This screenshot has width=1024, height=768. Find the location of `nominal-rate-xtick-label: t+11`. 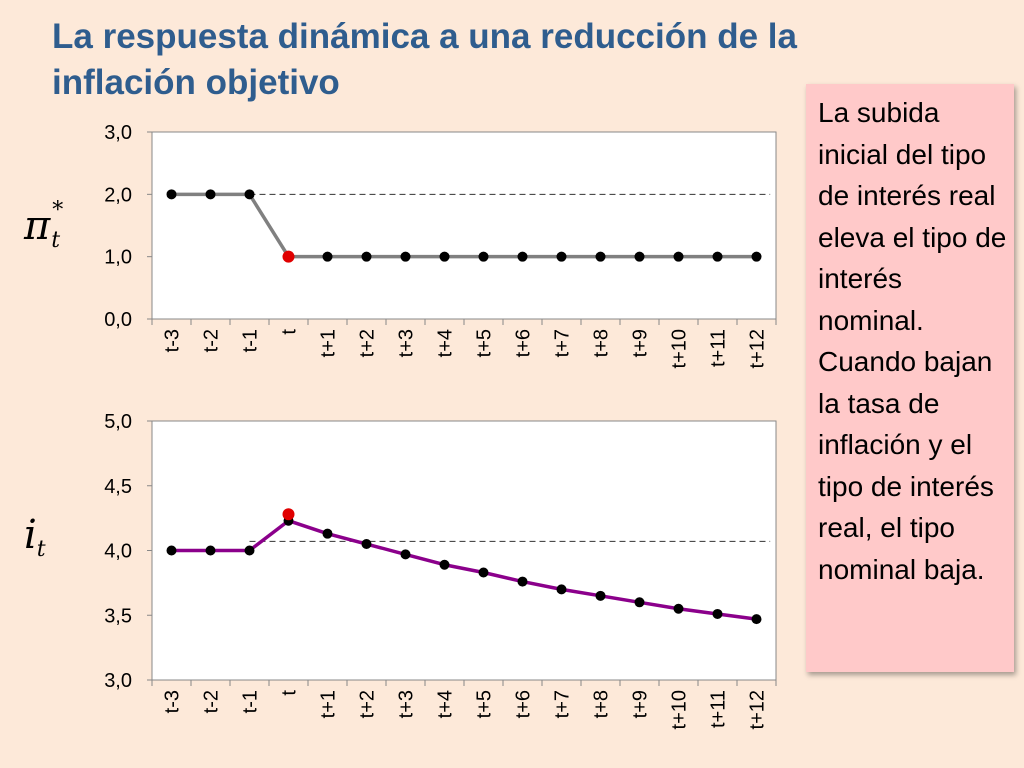

nominal-rate-xtick-label: t+11 is located at coordinates (719, 709).